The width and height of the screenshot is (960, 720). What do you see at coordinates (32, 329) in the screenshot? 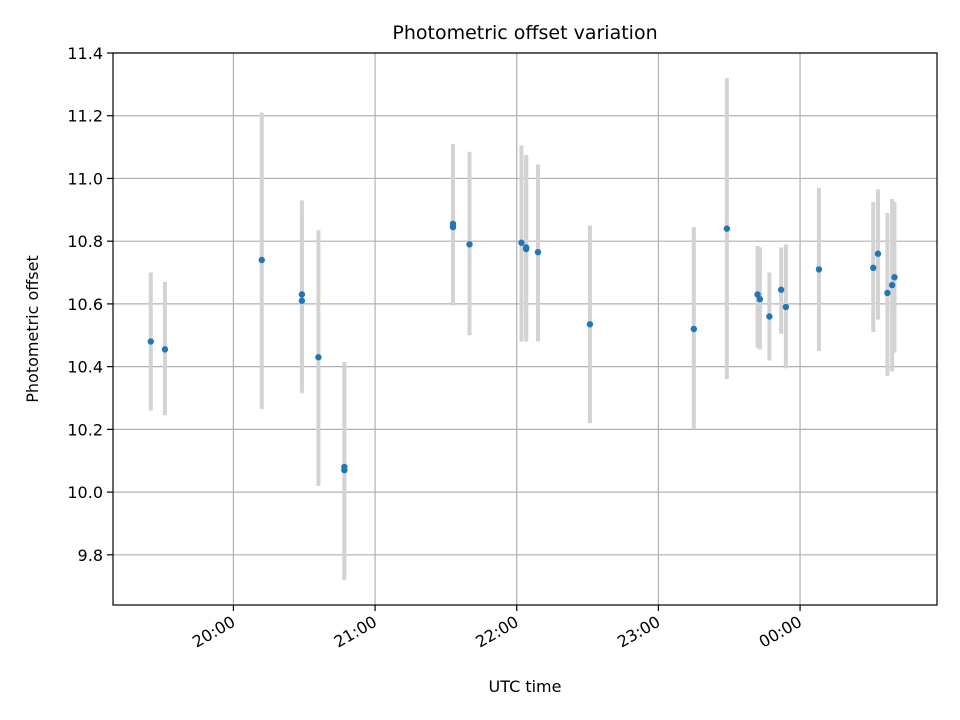
I see `y-axis-label: Photometric offset` at bounding box center [32, 329].